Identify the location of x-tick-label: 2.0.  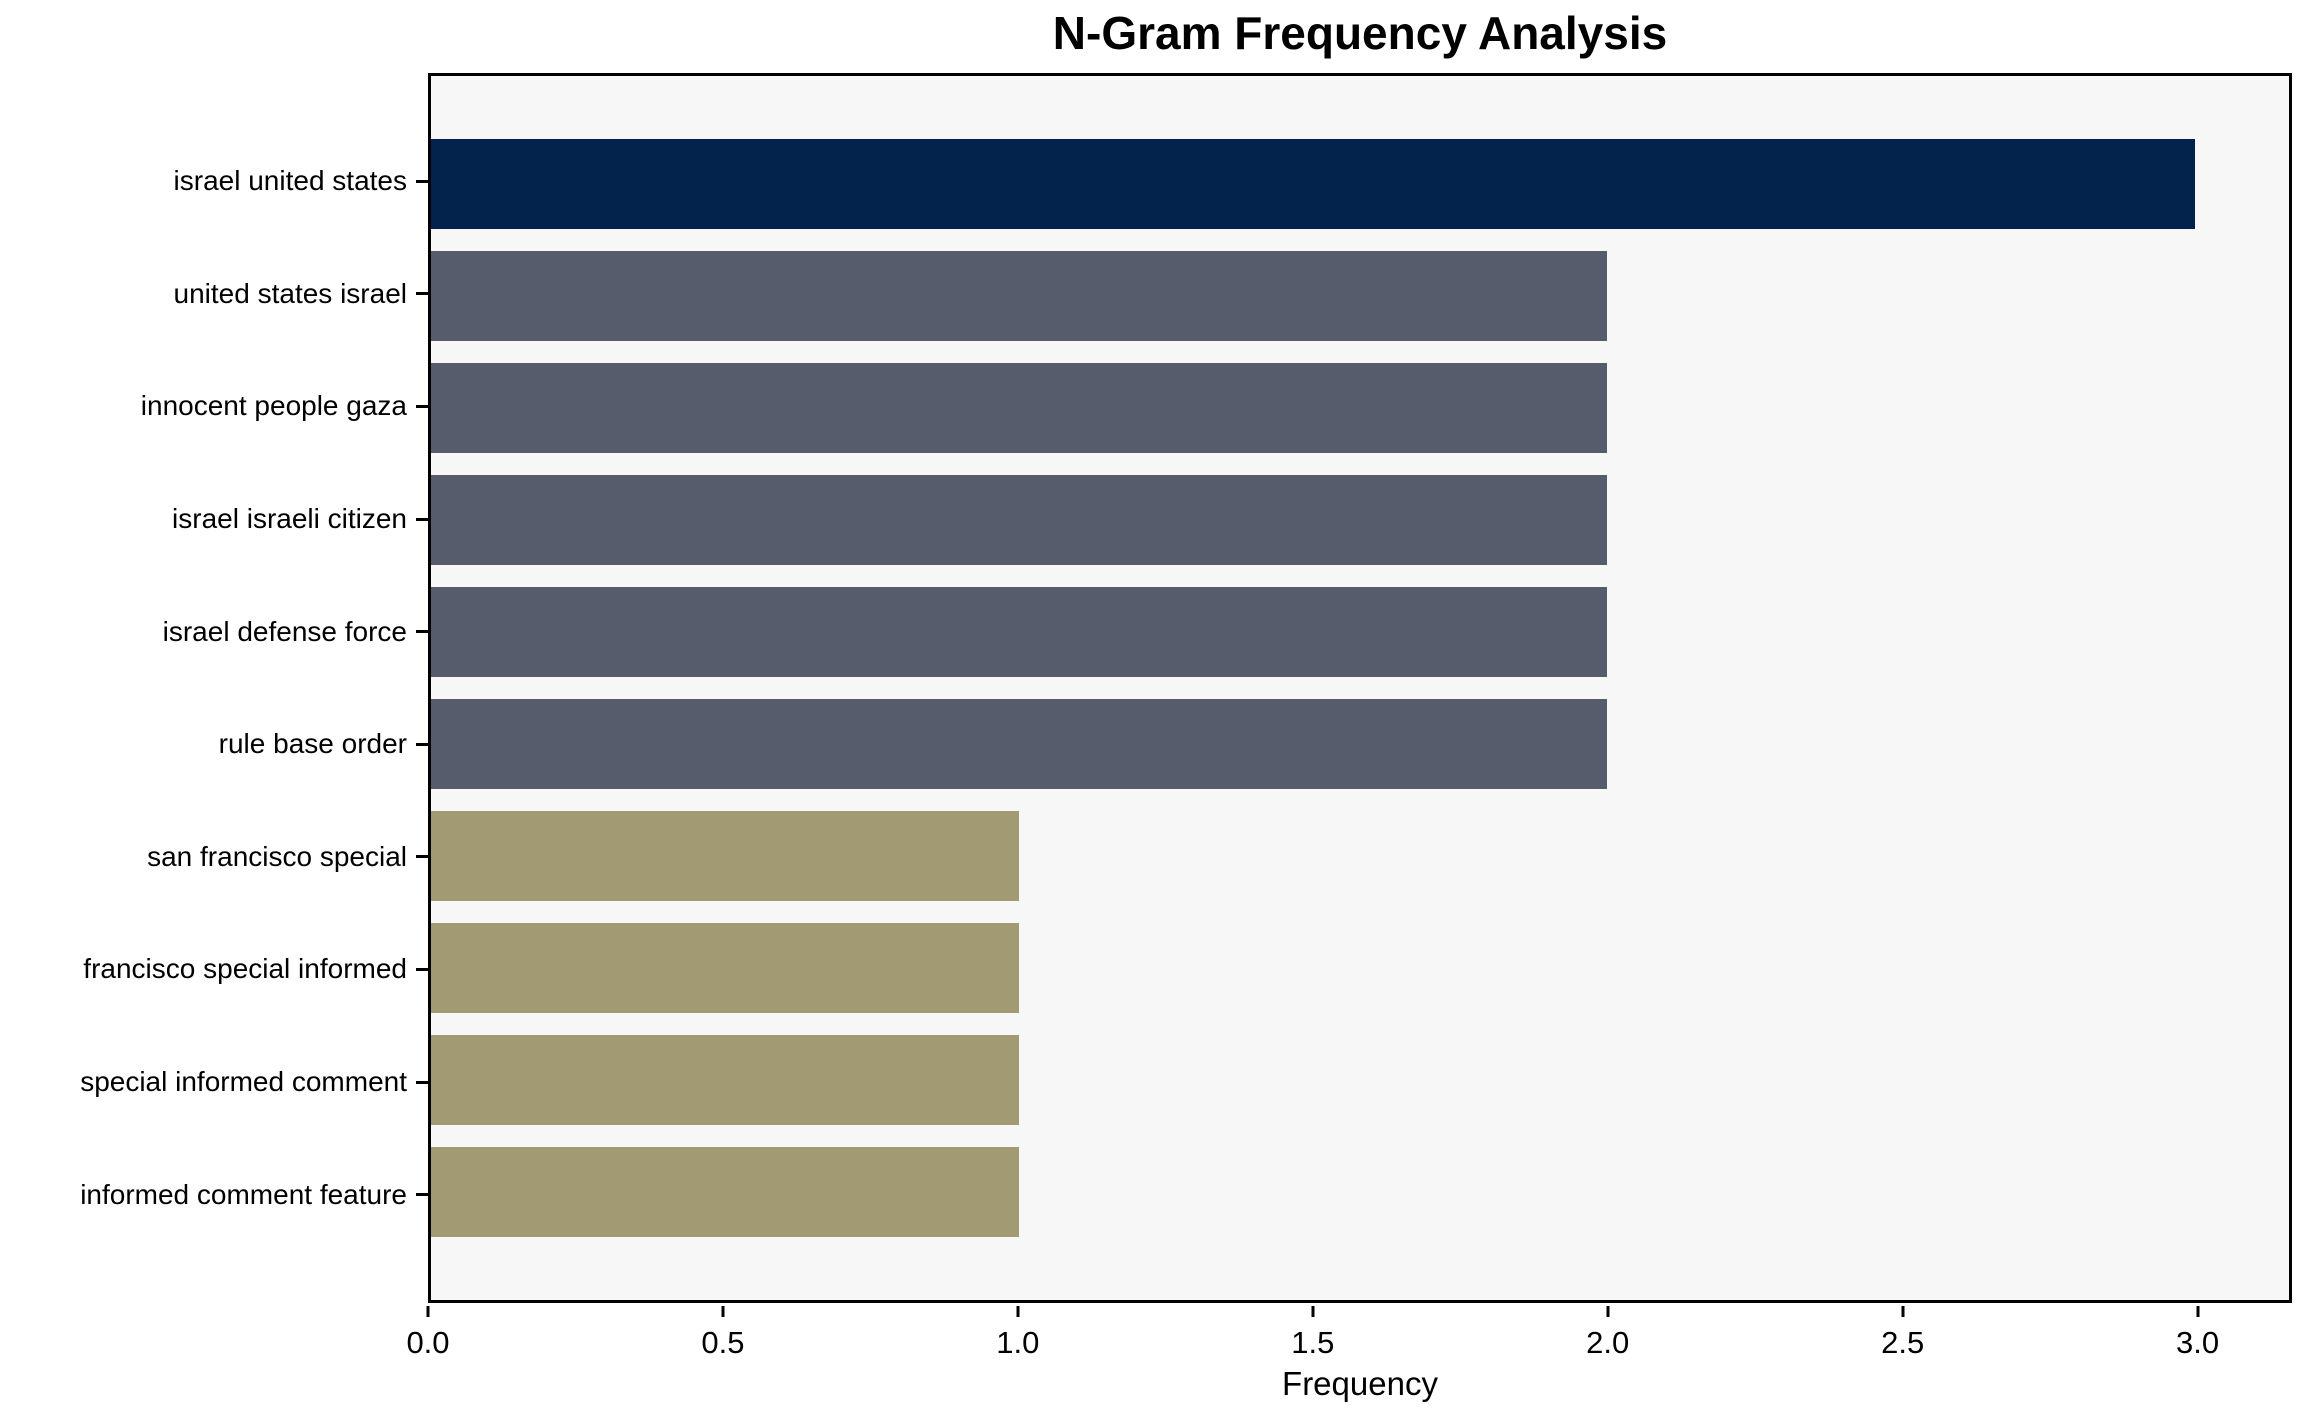
(1608, 1342).